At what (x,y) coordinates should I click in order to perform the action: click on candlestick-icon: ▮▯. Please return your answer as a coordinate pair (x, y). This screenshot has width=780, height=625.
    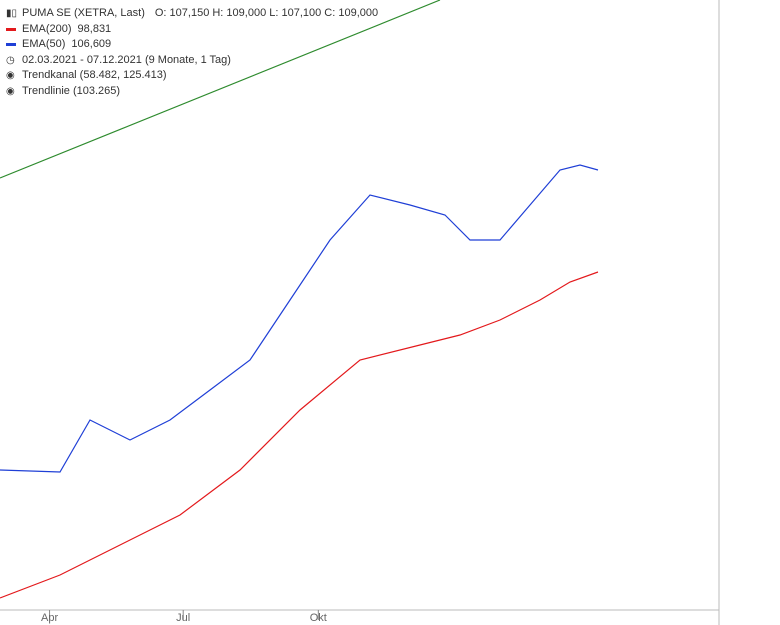
    Looking at the image, I should click on (12, 13).